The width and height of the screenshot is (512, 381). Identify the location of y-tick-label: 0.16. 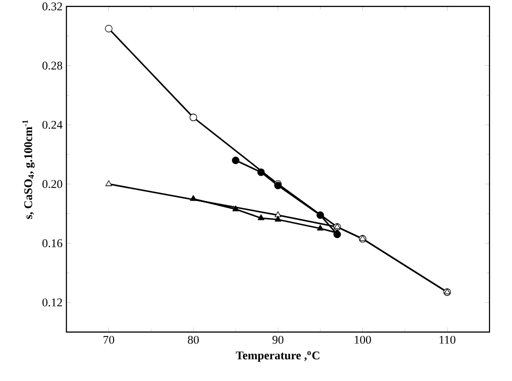
(52, 243).